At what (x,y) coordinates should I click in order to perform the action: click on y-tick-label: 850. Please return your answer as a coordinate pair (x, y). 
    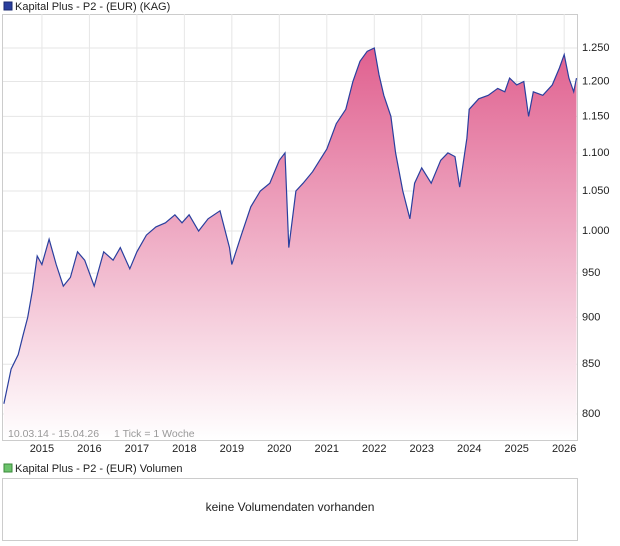
    Looking at the image, I should click on (591, 364).